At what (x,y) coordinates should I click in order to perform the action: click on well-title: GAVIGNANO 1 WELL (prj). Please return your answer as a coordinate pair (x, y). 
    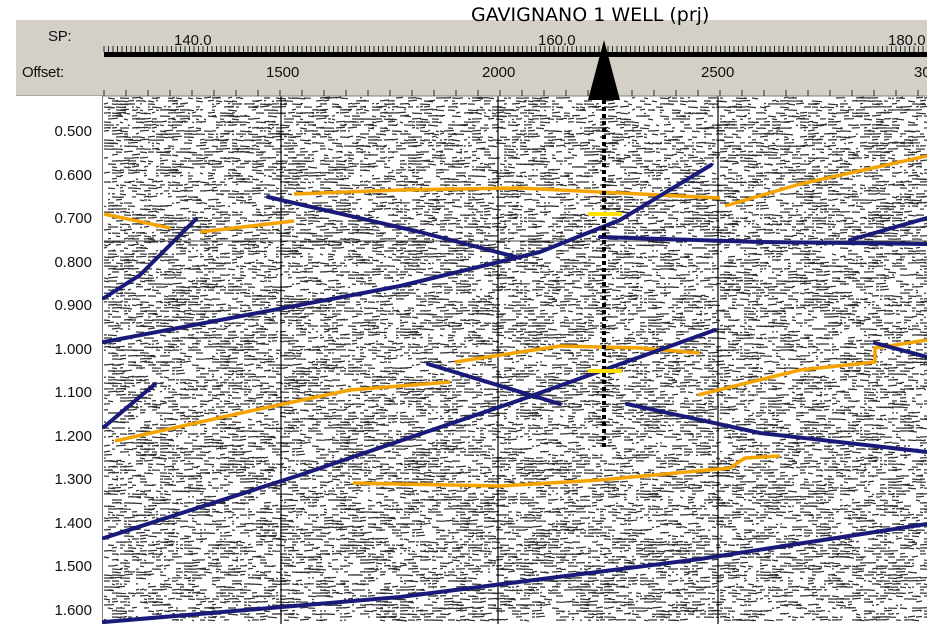
    Looking at the image, I should click on (590, 15).